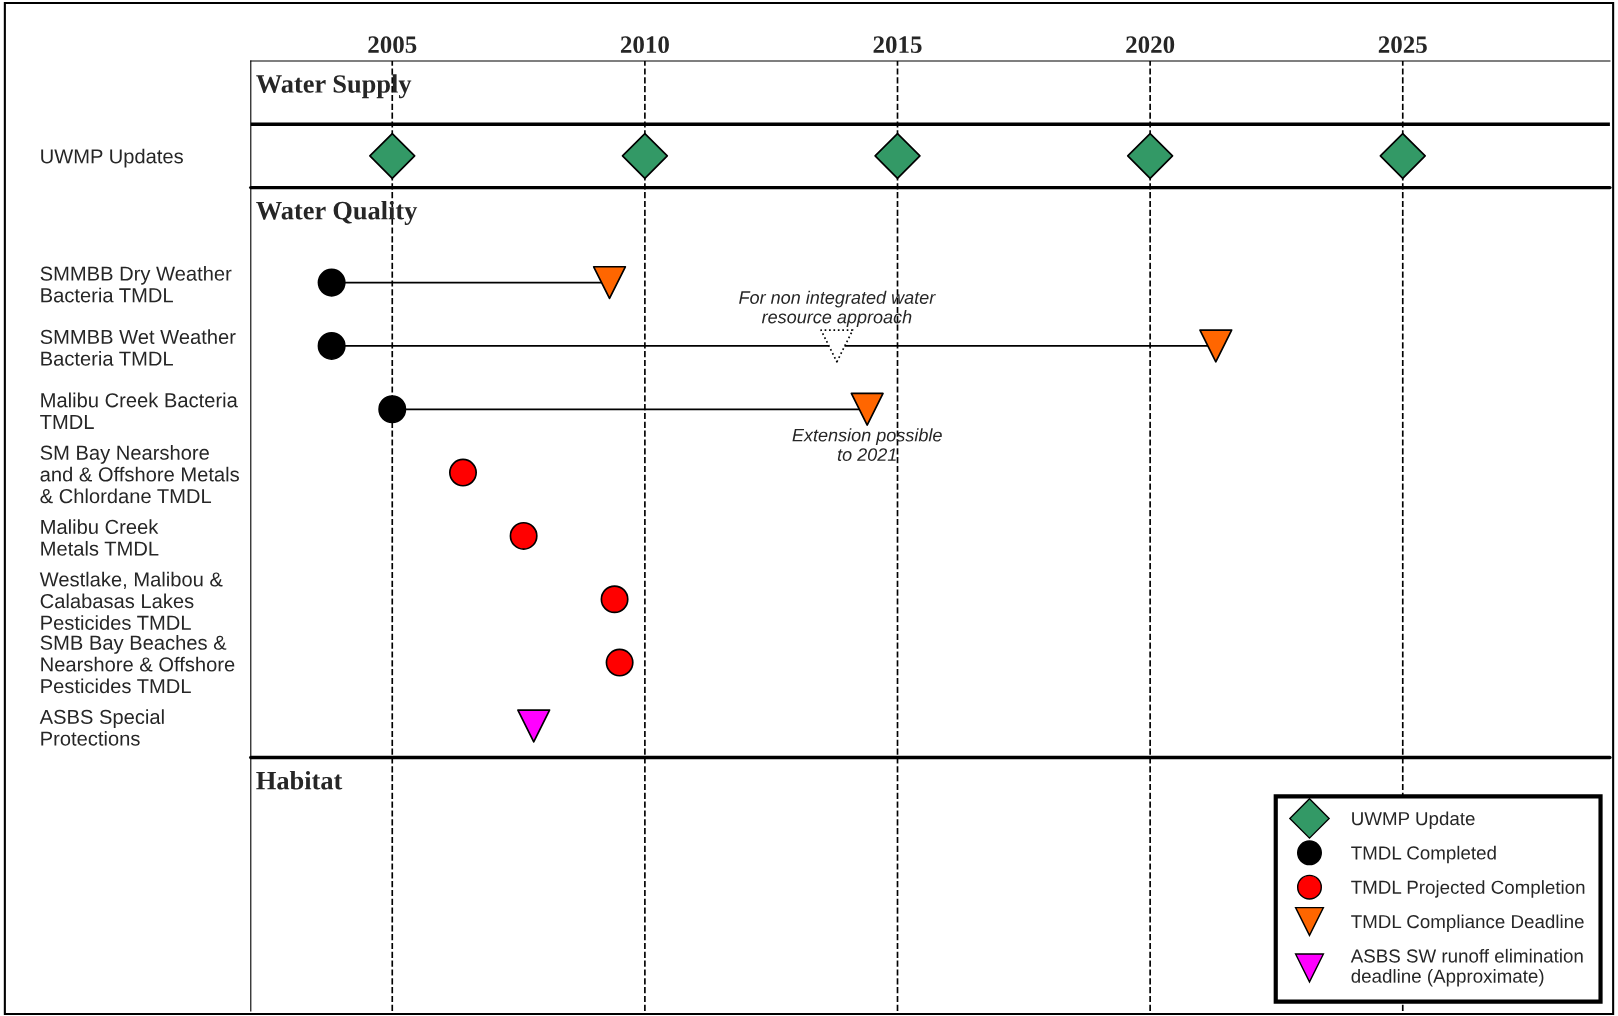 The height and width of the screenshot is (1016, 1618). What do you see at coordinates (1402, 45) in the screenshot?
I see `x-tick-label: 2025` at bounding box center [1402, 45].